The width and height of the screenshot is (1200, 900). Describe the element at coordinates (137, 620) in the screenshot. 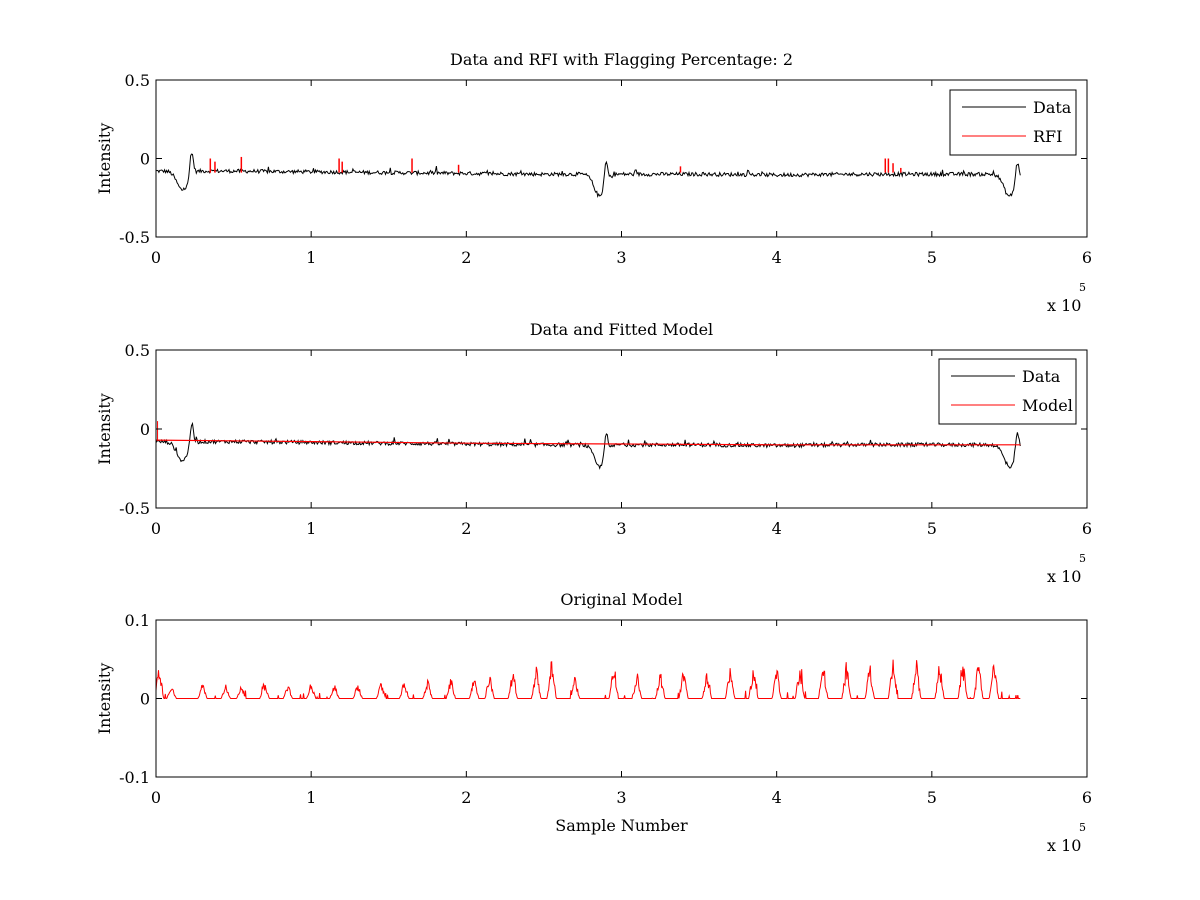

I see `y-tick-label: 0.1` at that location.